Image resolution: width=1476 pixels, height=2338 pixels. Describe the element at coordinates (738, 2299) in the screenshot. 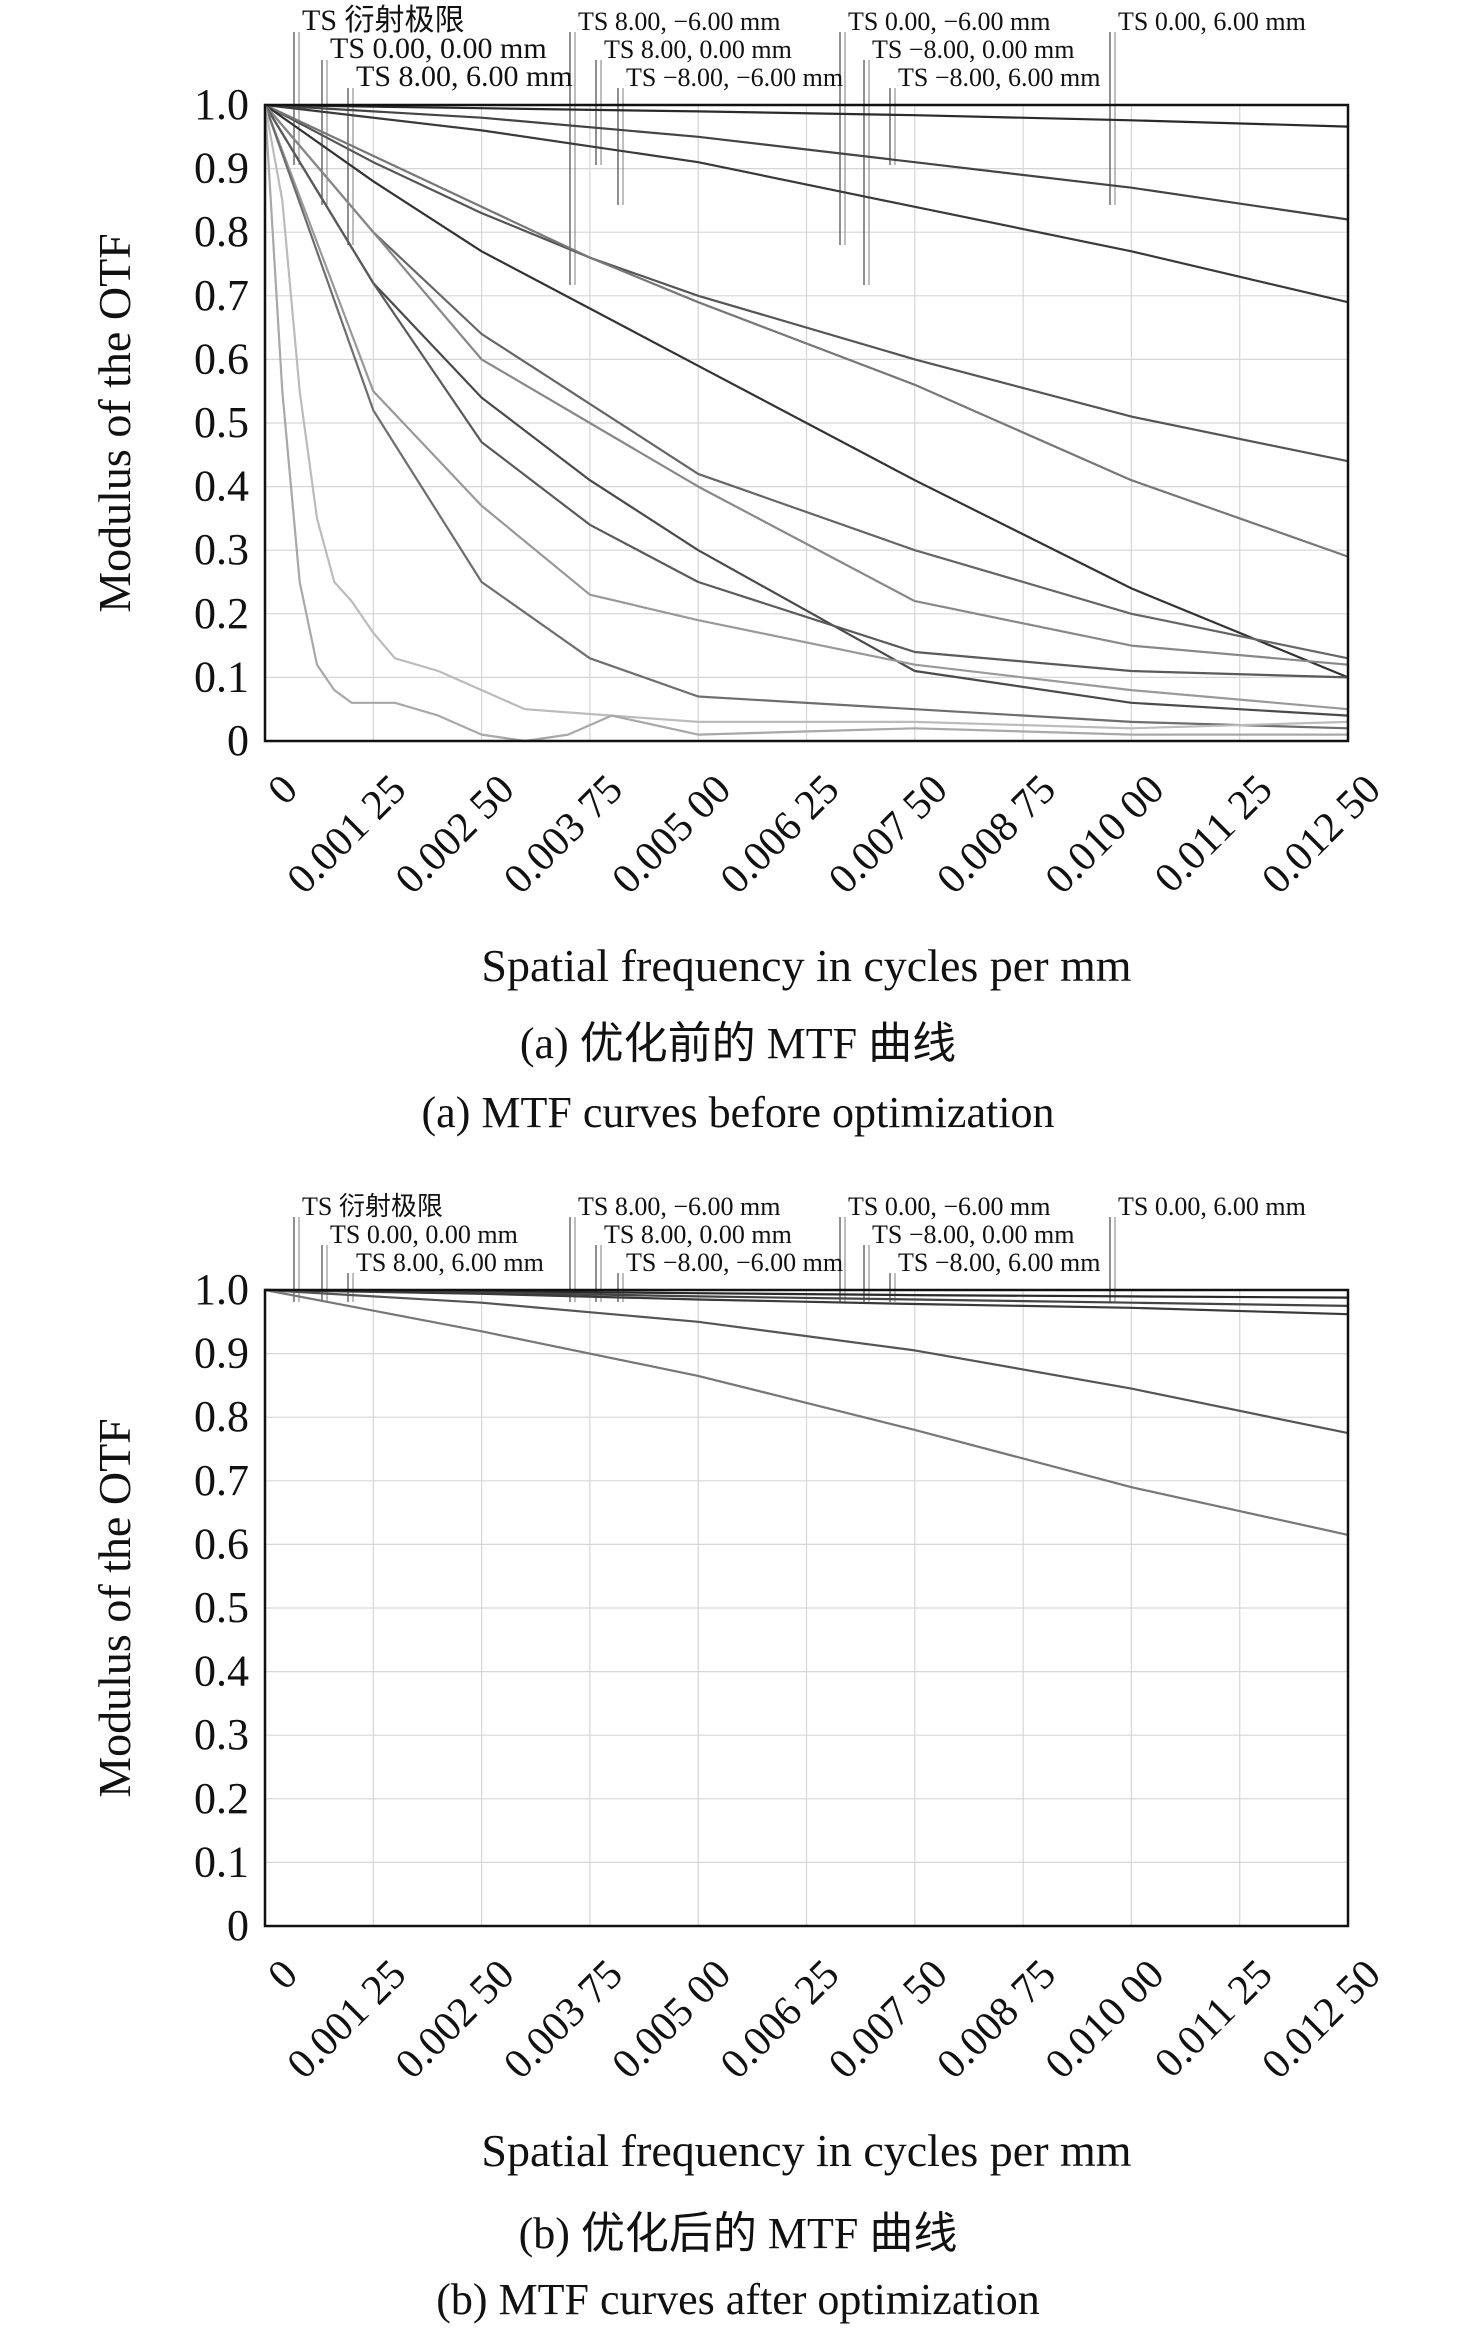

I see `caption-b-en: (b) MTF curves after optimization` at that location.